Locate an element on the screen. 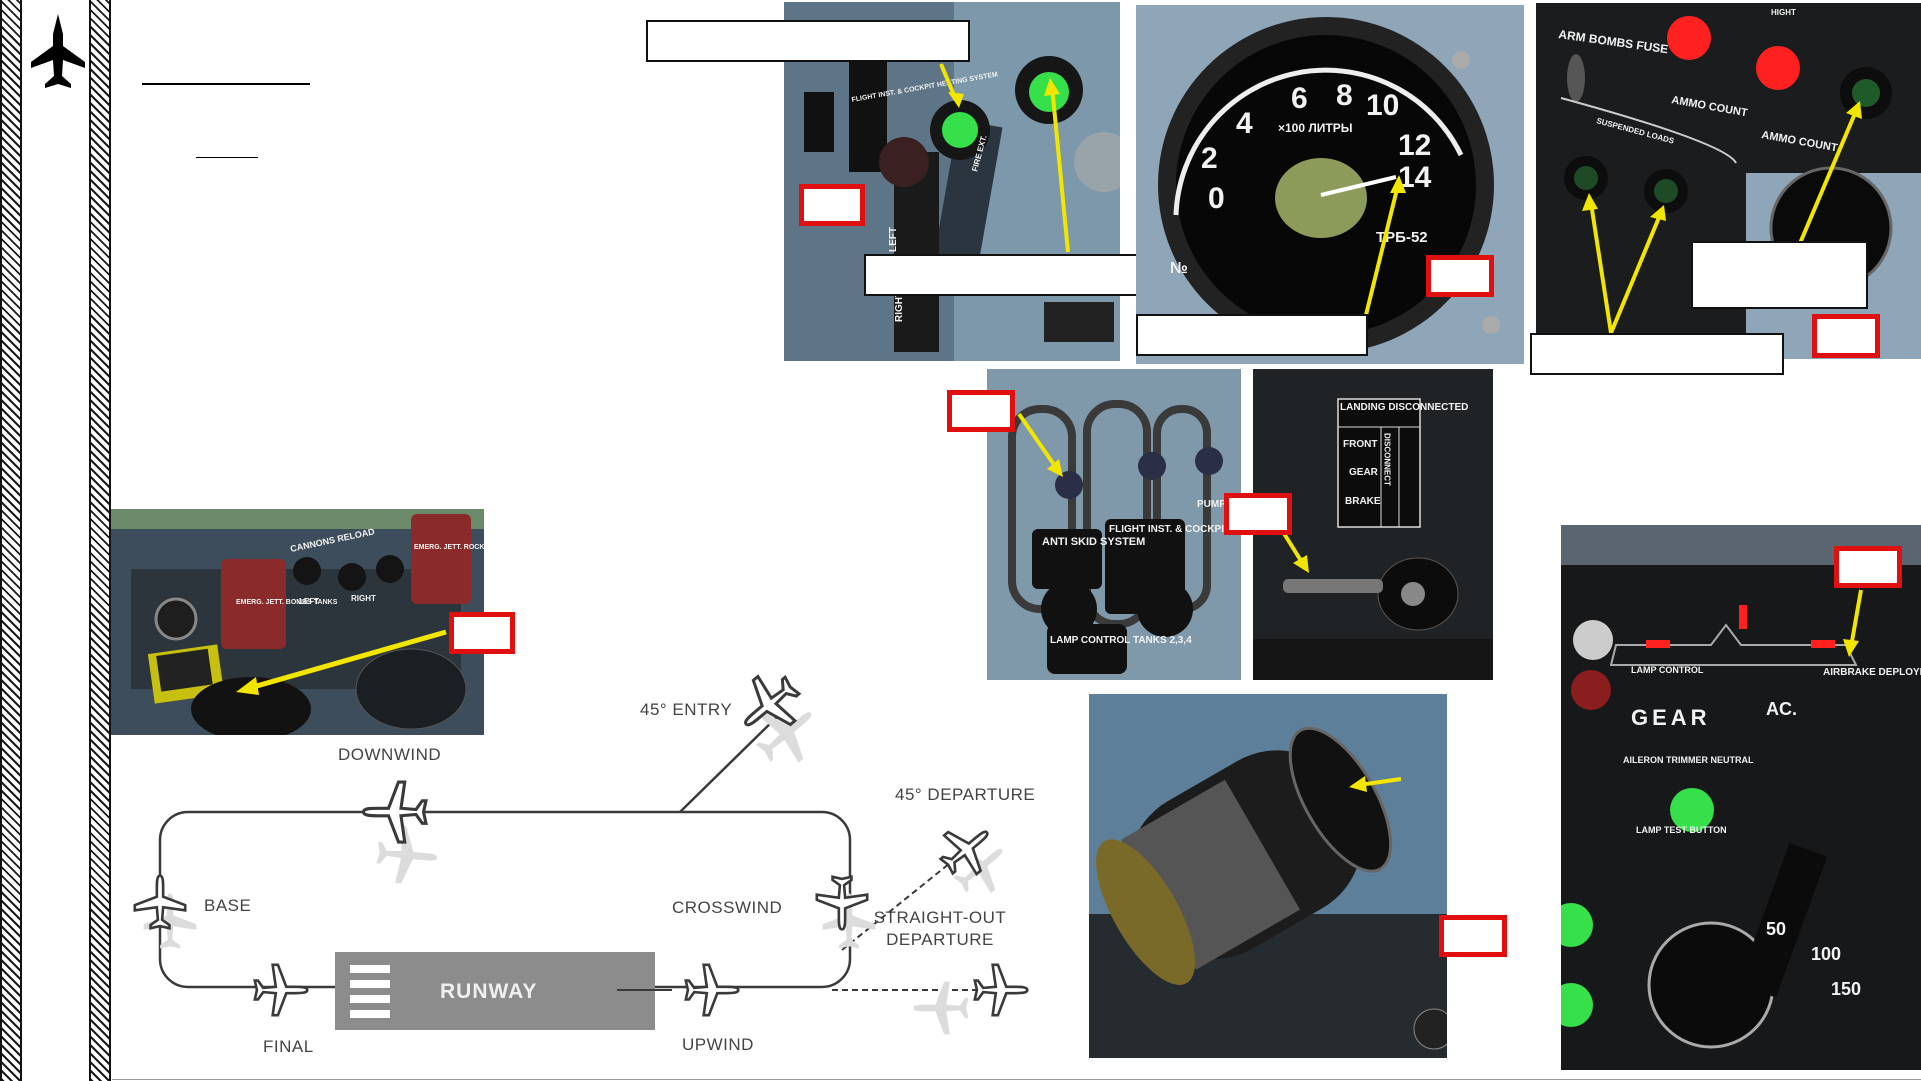 The width and height of the screenshot is (1921, 1081). label-airbrake-deployed: AIRBRAKE DEPLOYED is located at coordinates (1872, 672).